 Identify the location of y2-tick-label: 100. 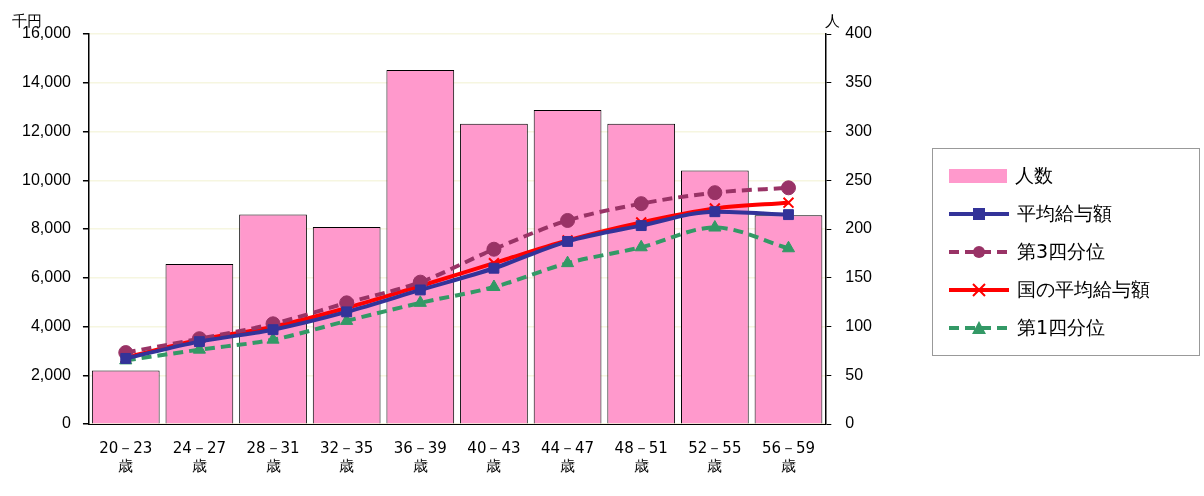
(859, 325).